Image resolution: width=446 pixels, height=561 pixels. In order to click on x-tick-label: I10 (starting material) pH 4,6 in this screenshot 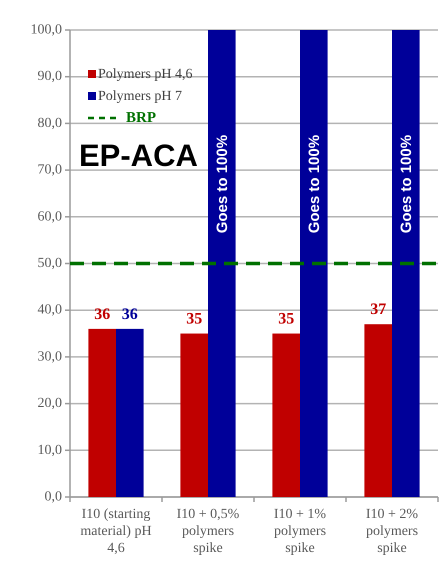, I will do `click(116, 531)`.